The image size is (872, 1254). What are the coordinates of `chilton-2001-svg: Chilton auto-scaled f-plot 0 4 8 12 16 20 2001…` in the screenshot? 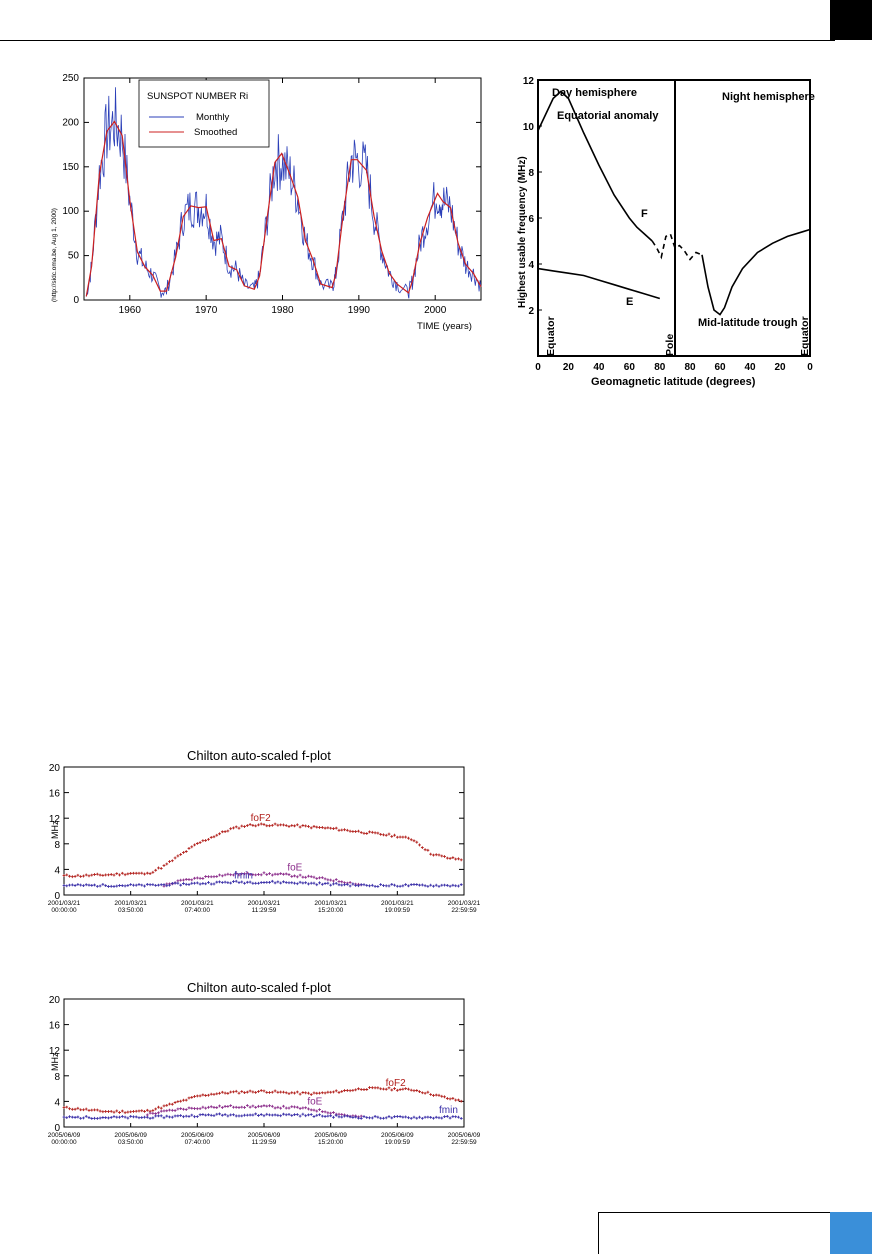 It's located at (264, 831).